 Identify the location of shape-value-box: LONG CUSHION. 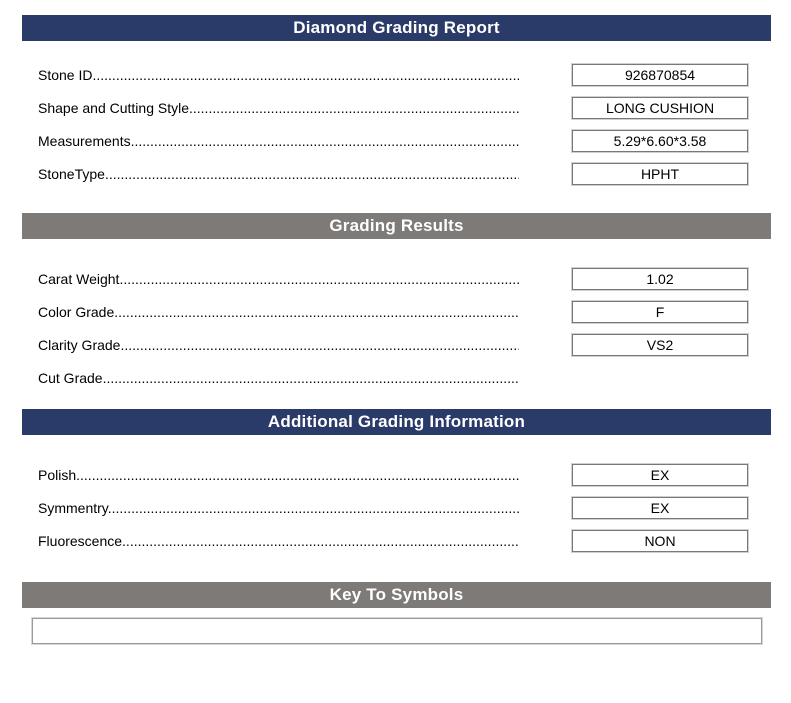
(660, 108).